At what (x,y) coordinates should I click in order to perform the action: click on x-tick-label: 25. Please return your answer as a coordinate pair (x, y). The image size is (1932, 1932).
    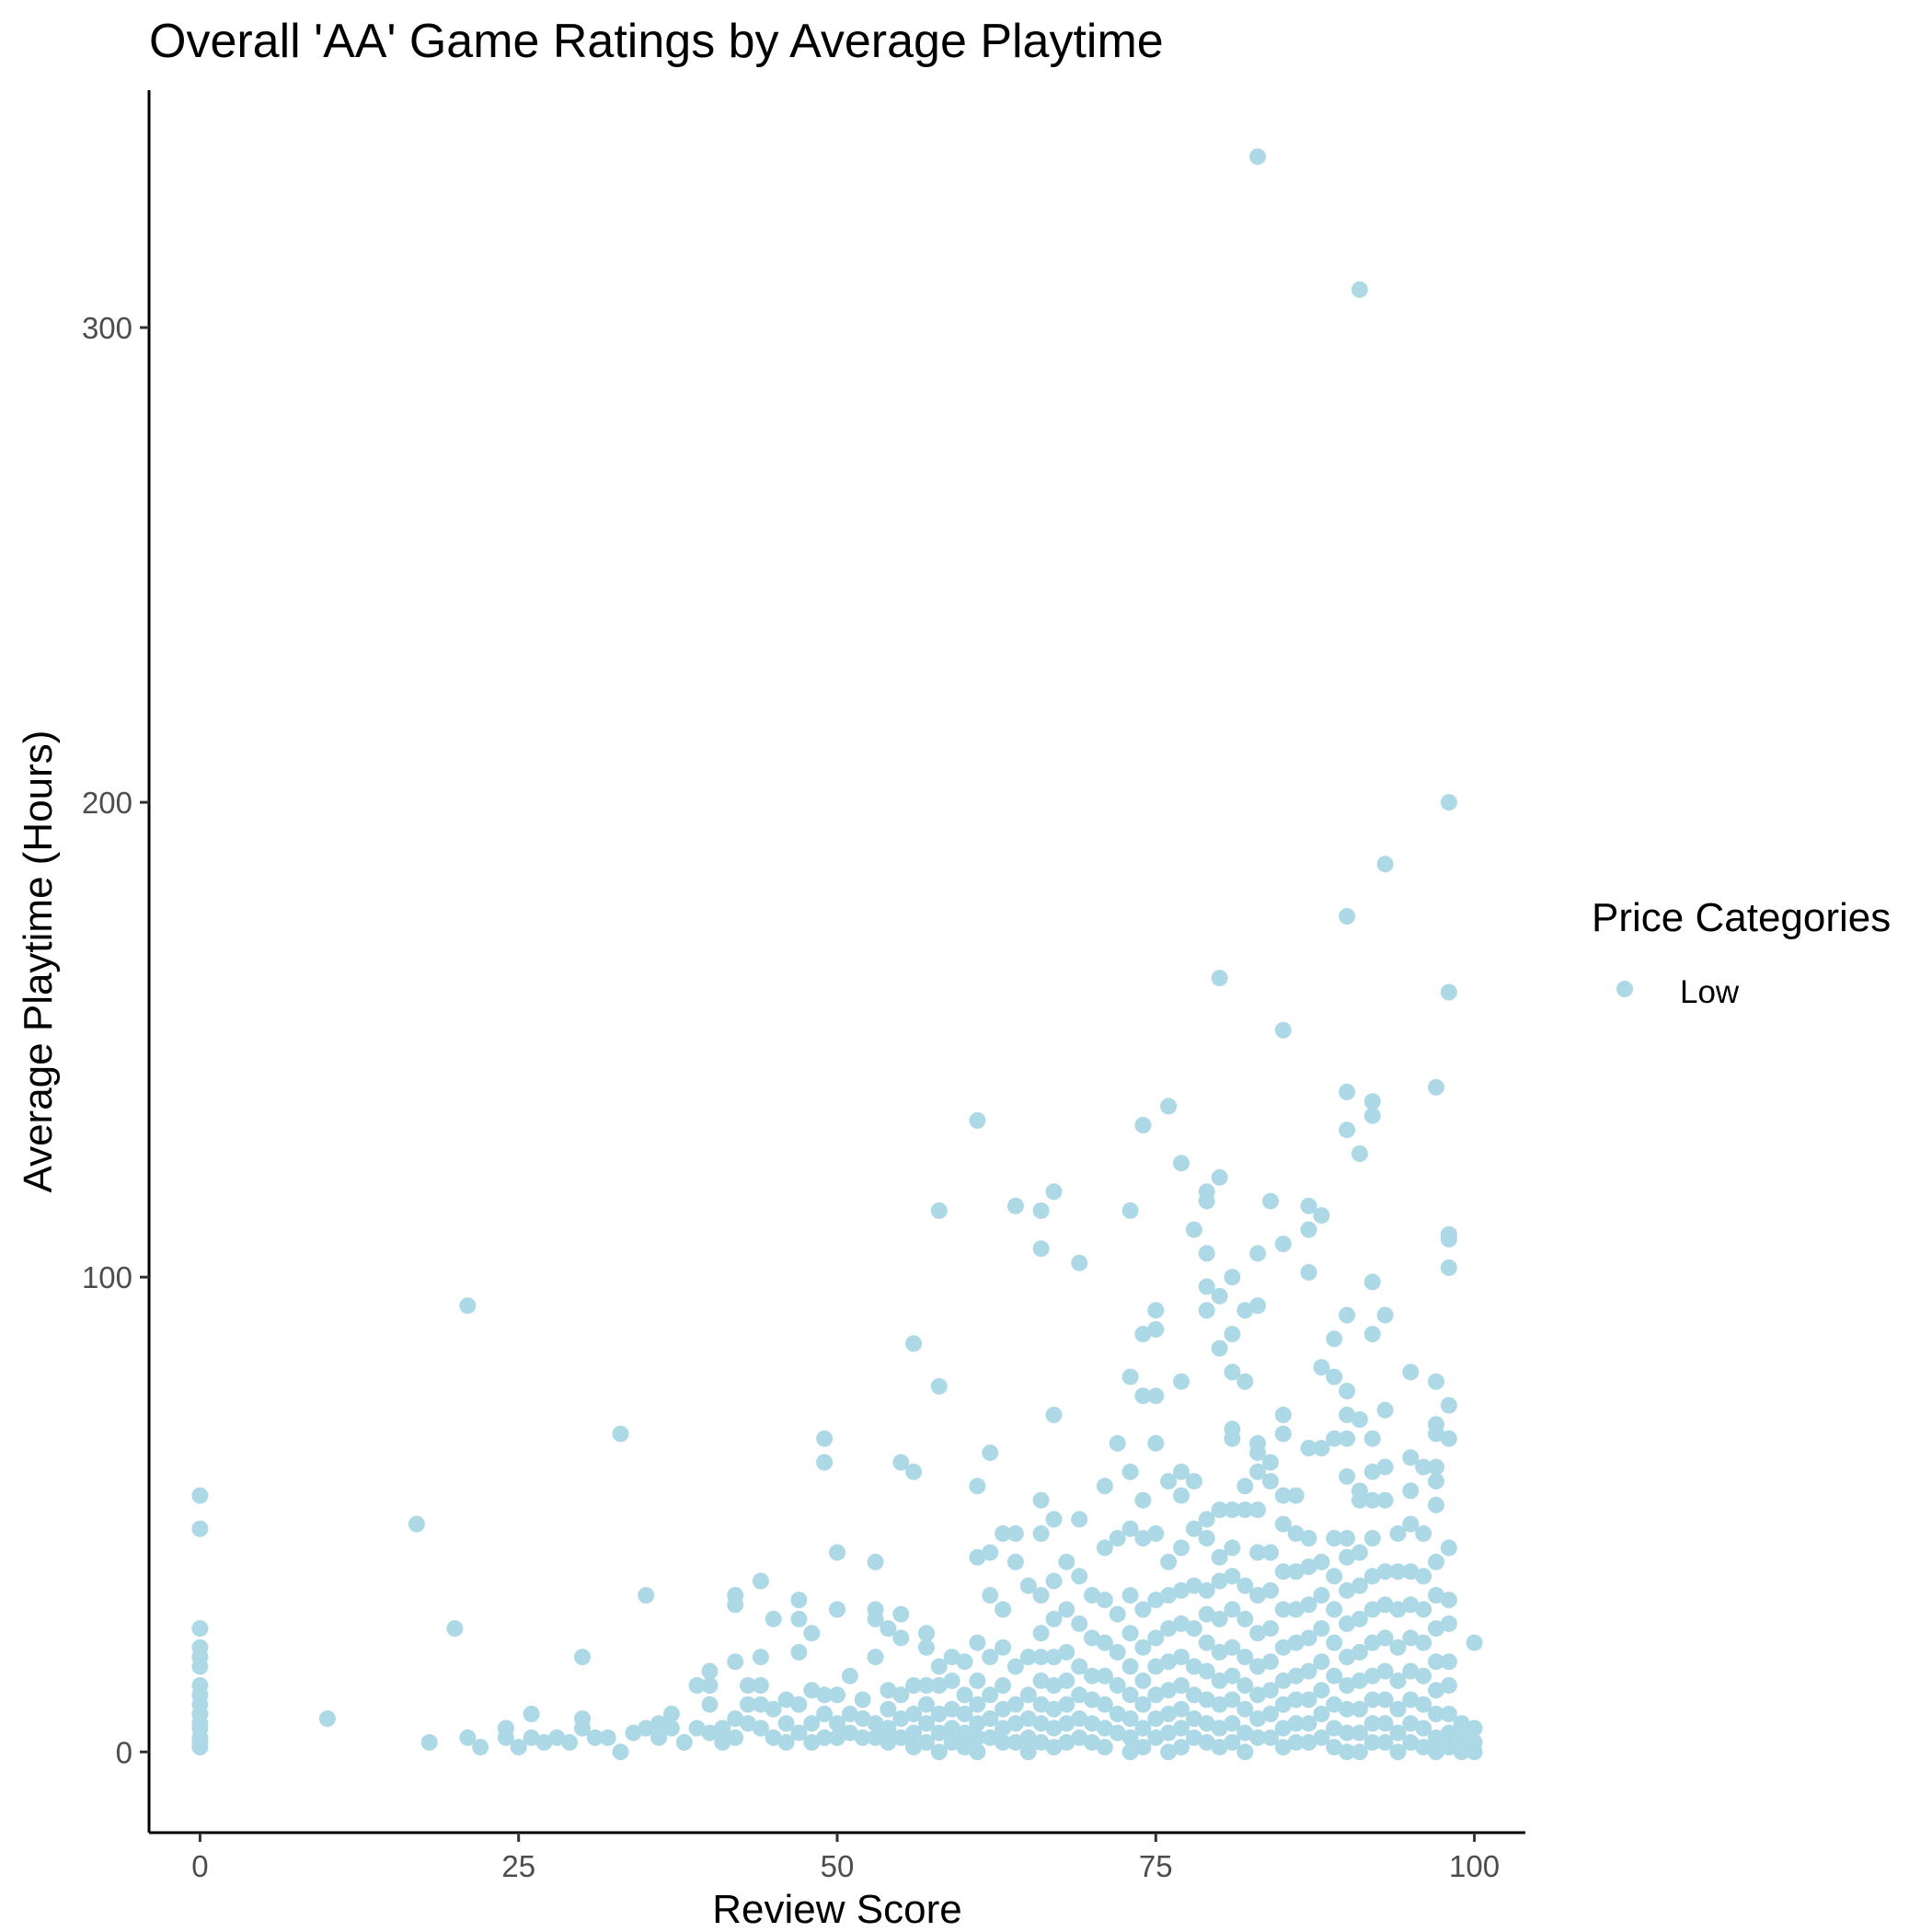
    Looking at the image, I should click on (518, 1866).